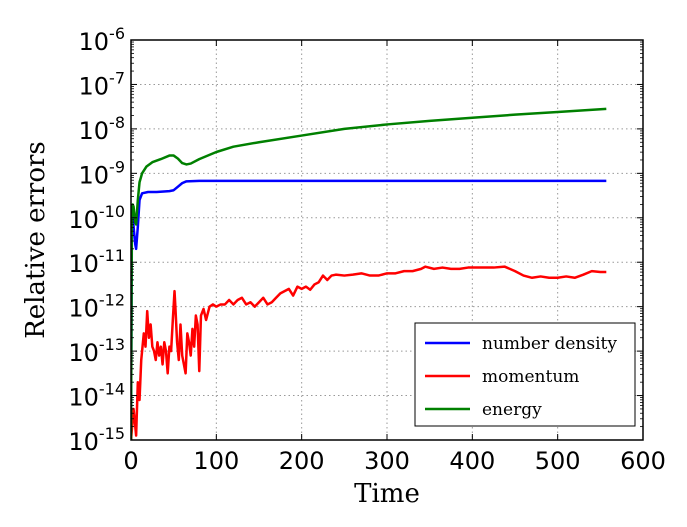 The height and width of the screenshot is (527, 687). Describe the element at coordinates (102, 173) in the screenshot. I see `y-tick-label: 10⁻⁹` at that location.